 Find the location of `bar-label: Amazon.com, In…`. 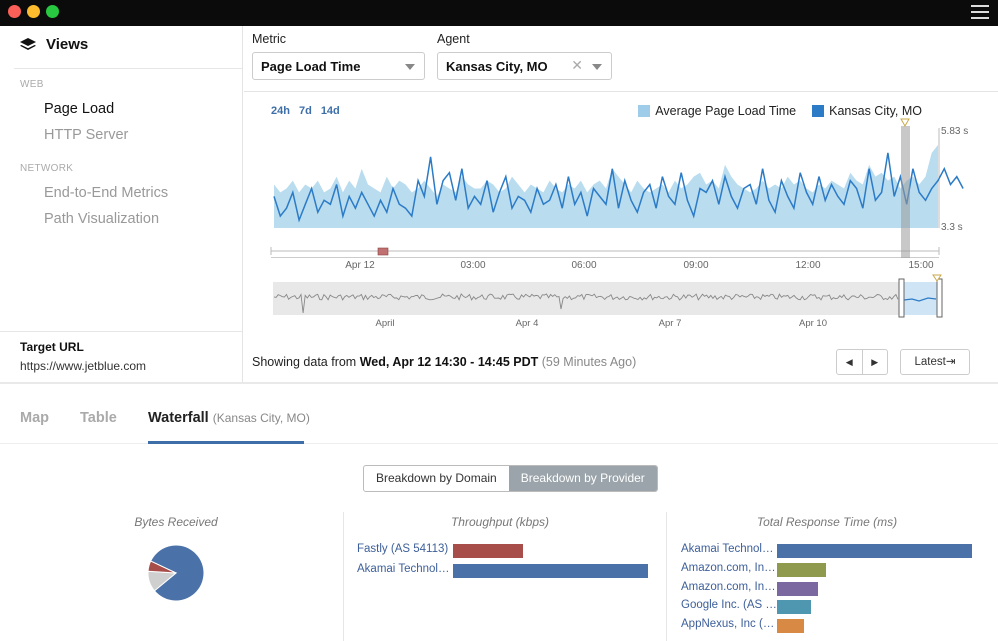

bar-label: Amazon.com, In… is located at coordinates (728, 586).